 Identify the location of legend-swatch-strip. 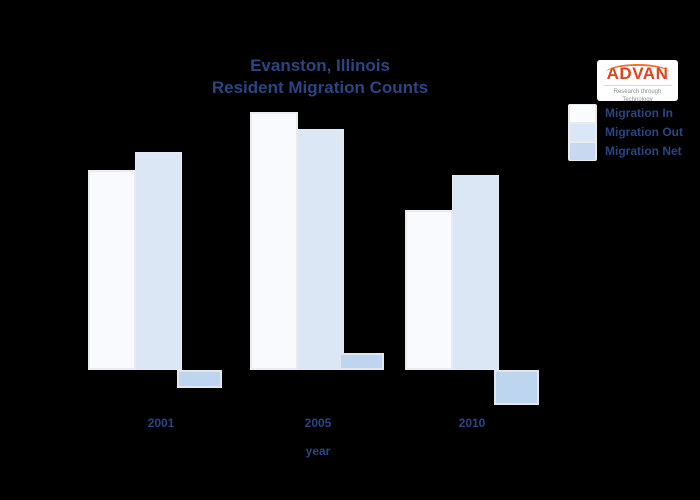
(582, 132).